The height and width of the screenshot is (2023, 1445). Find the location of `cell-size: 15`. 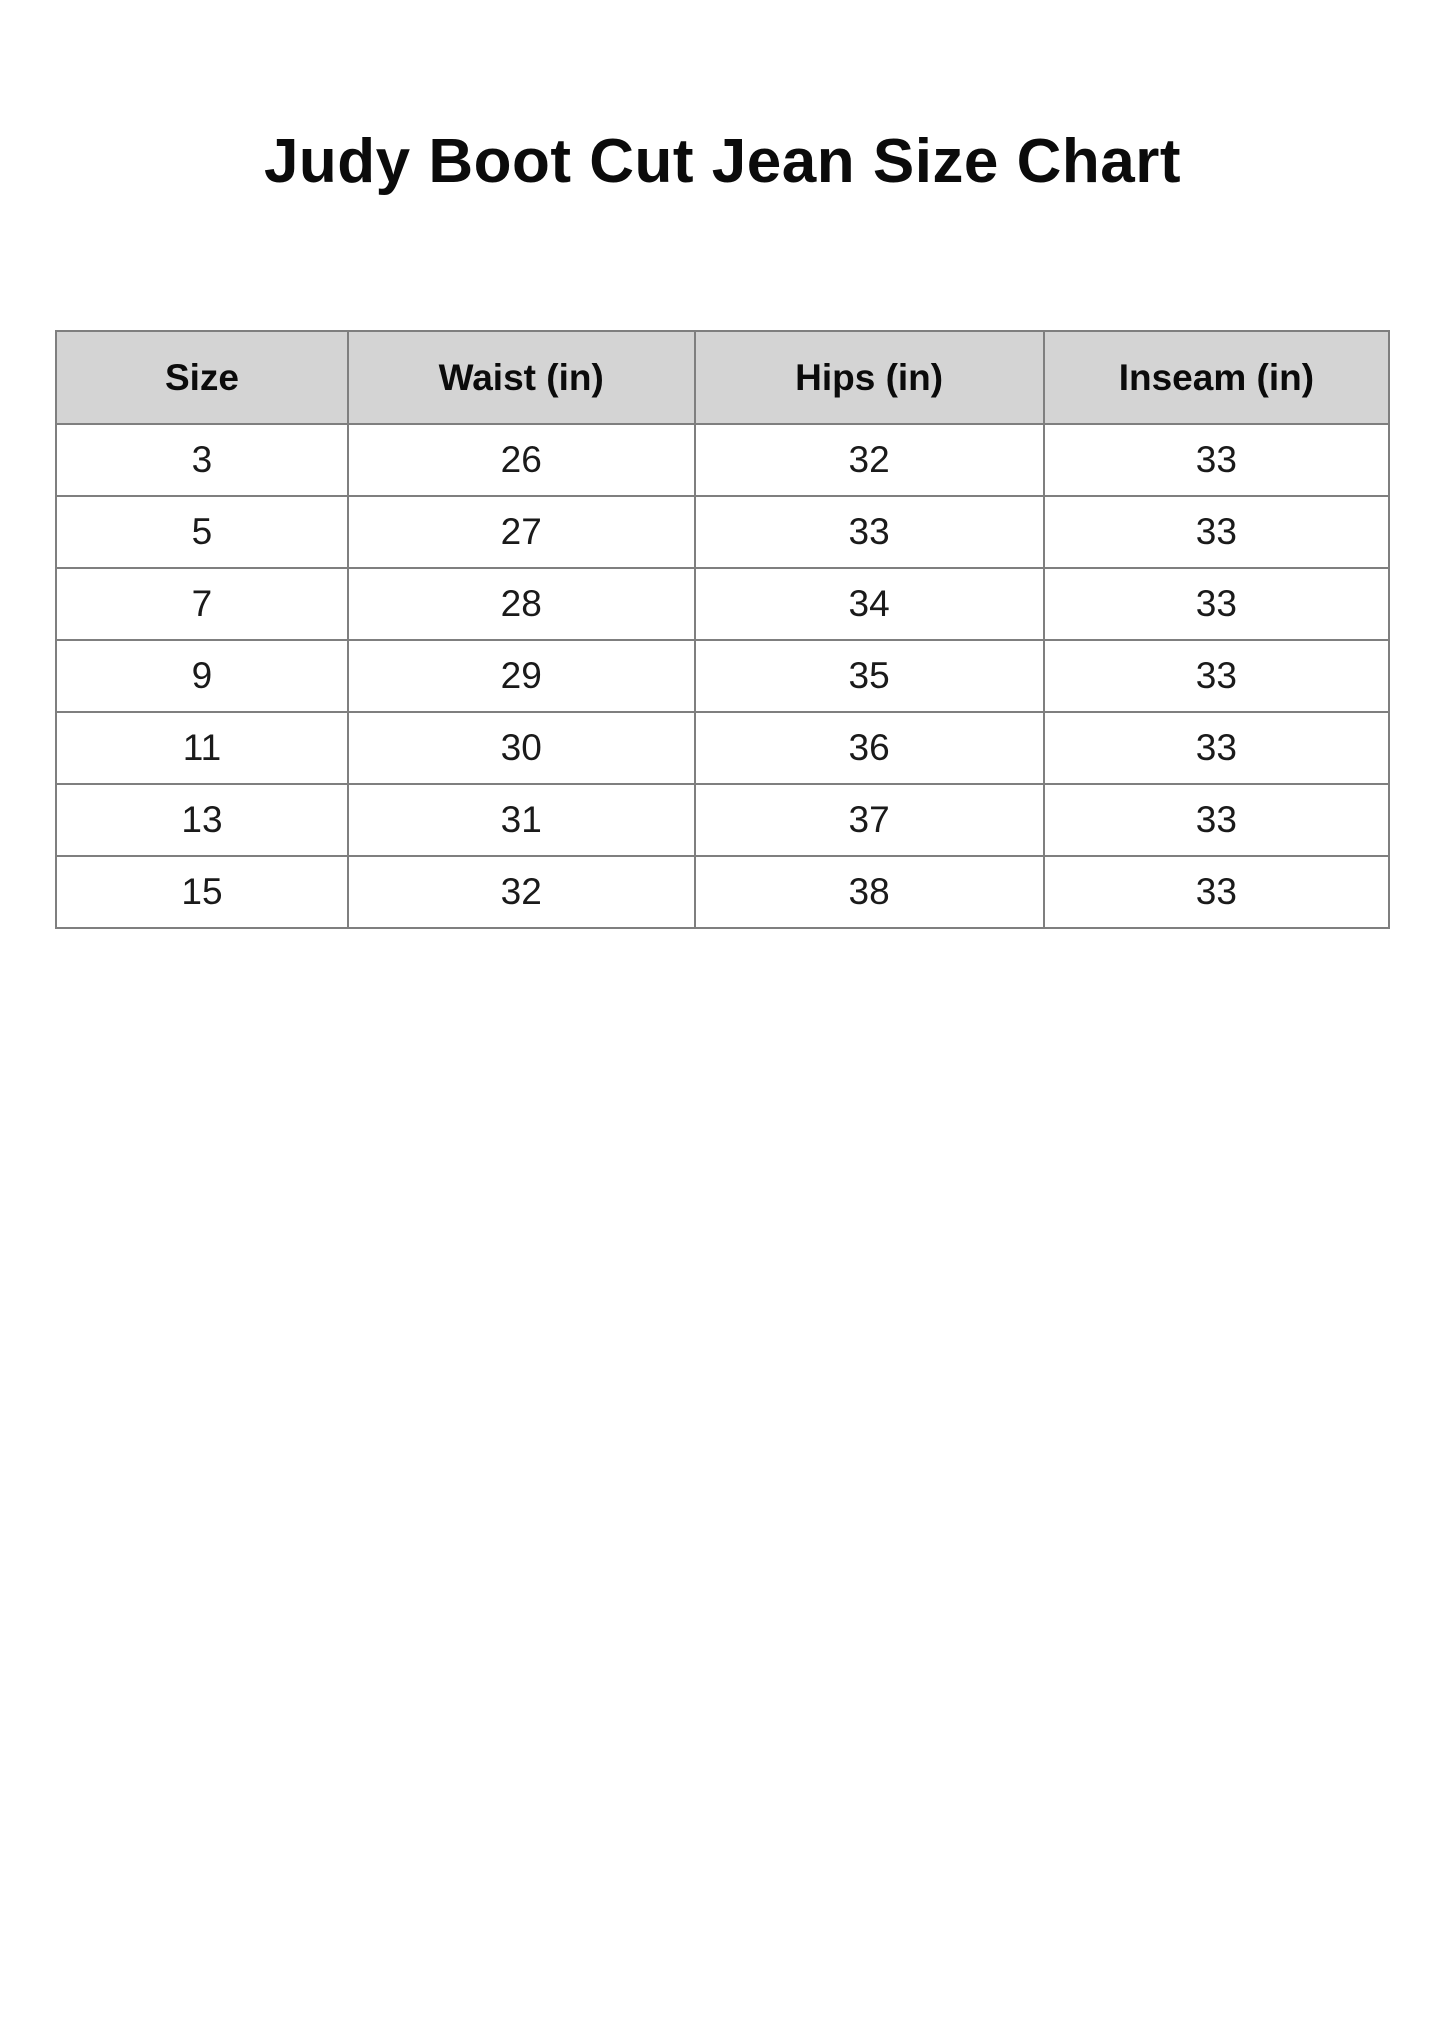

cell-size: 15 is located at coordinates (202, 892).